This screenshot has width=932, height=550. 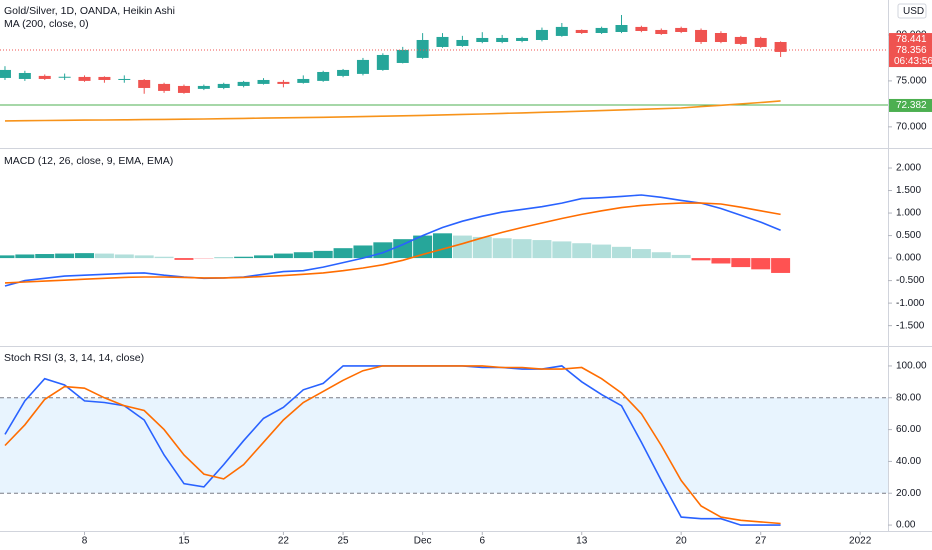 What do you see at coordinates (860, 541) in the screenshot?
I see `x-tick-label: 2022` at bounding box center [860, 541].